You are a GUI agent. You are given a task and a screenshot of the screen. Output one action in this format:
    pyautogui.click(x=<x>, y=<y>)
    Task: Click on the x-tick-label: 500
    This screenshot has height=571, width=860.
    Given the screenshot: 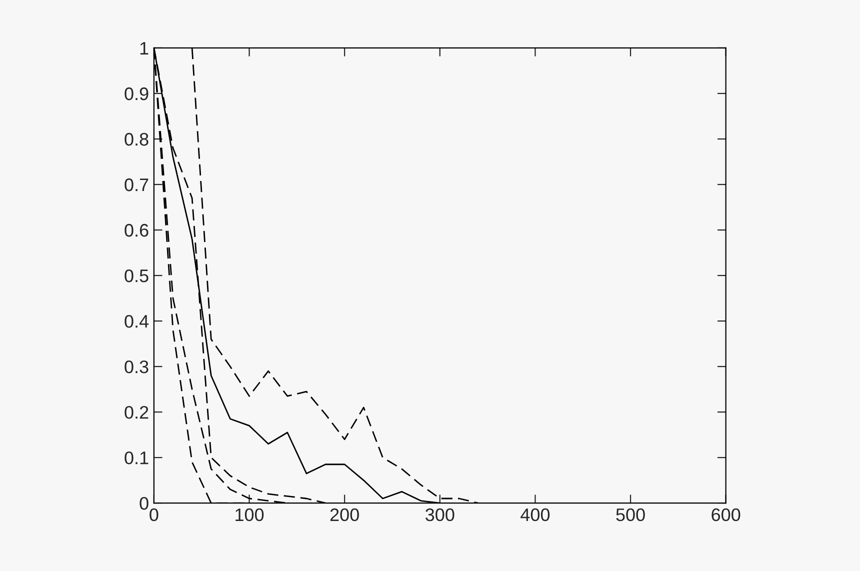 What is the action you would take?
    pyautogui.click(x=630, y=515)
    